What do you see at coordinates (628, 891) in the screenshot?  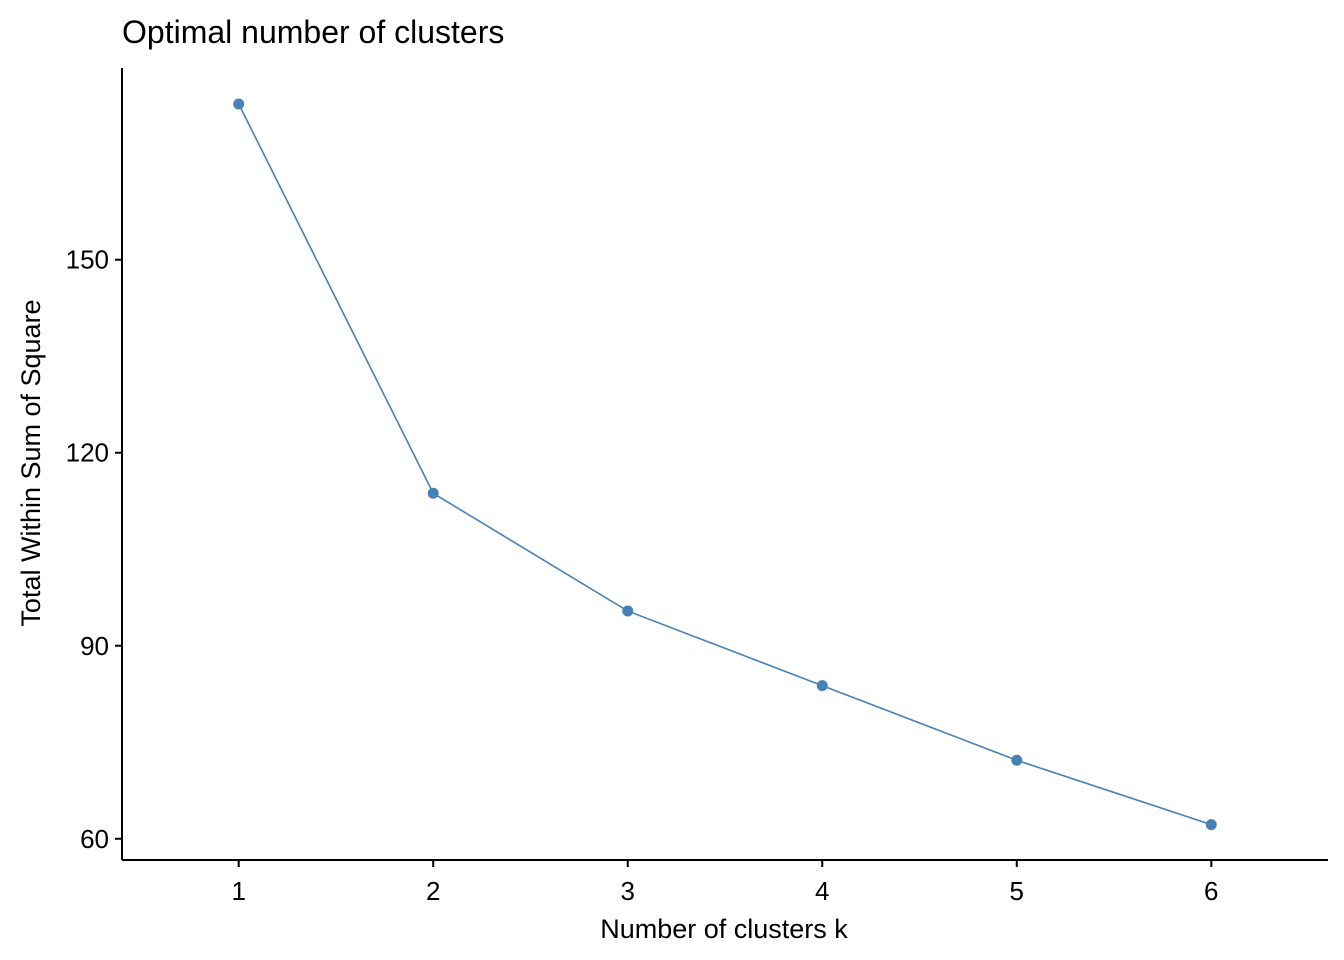 I see `x-tick-label: 3` at bounding box center [628, 891].